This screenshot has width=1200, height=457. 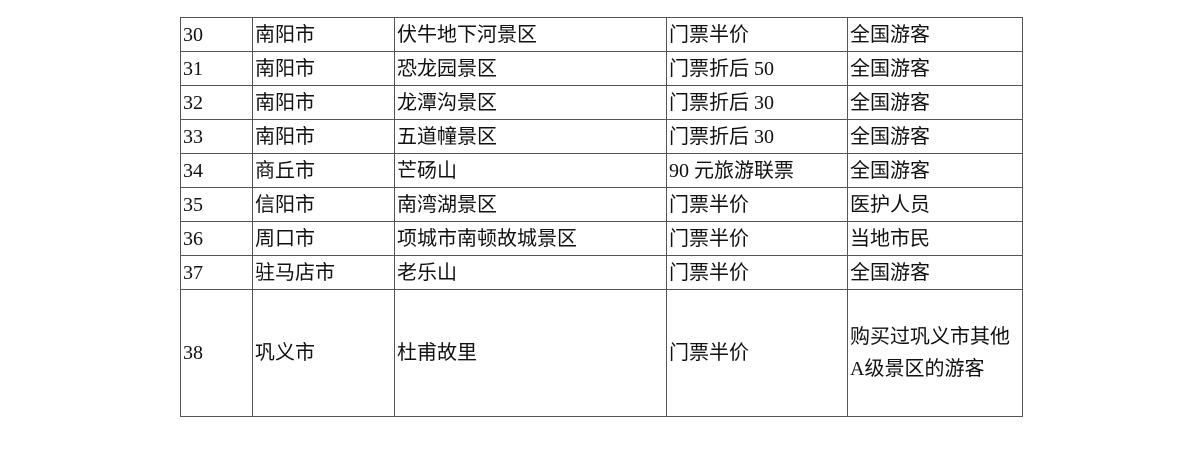 What do you see at coordinates (323, 170) in the screenshot?
I see `cell-city: 商丘市` at bounding box center [323, 170].